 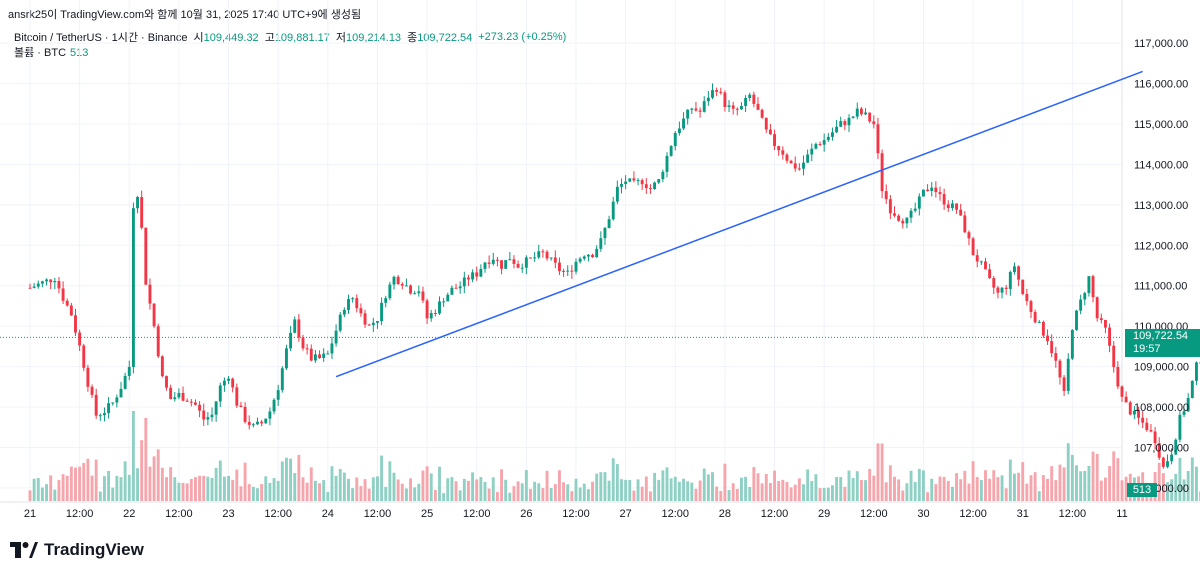 I want to click on ohlc-open: 시109,449.32, so click(x=226, y=37).